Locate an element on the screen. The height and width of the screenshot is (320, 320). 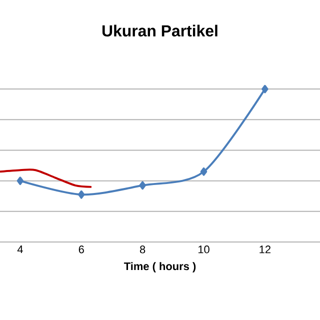
x-axis-title: Time ( hours ) is located at coordinates (160, 267).